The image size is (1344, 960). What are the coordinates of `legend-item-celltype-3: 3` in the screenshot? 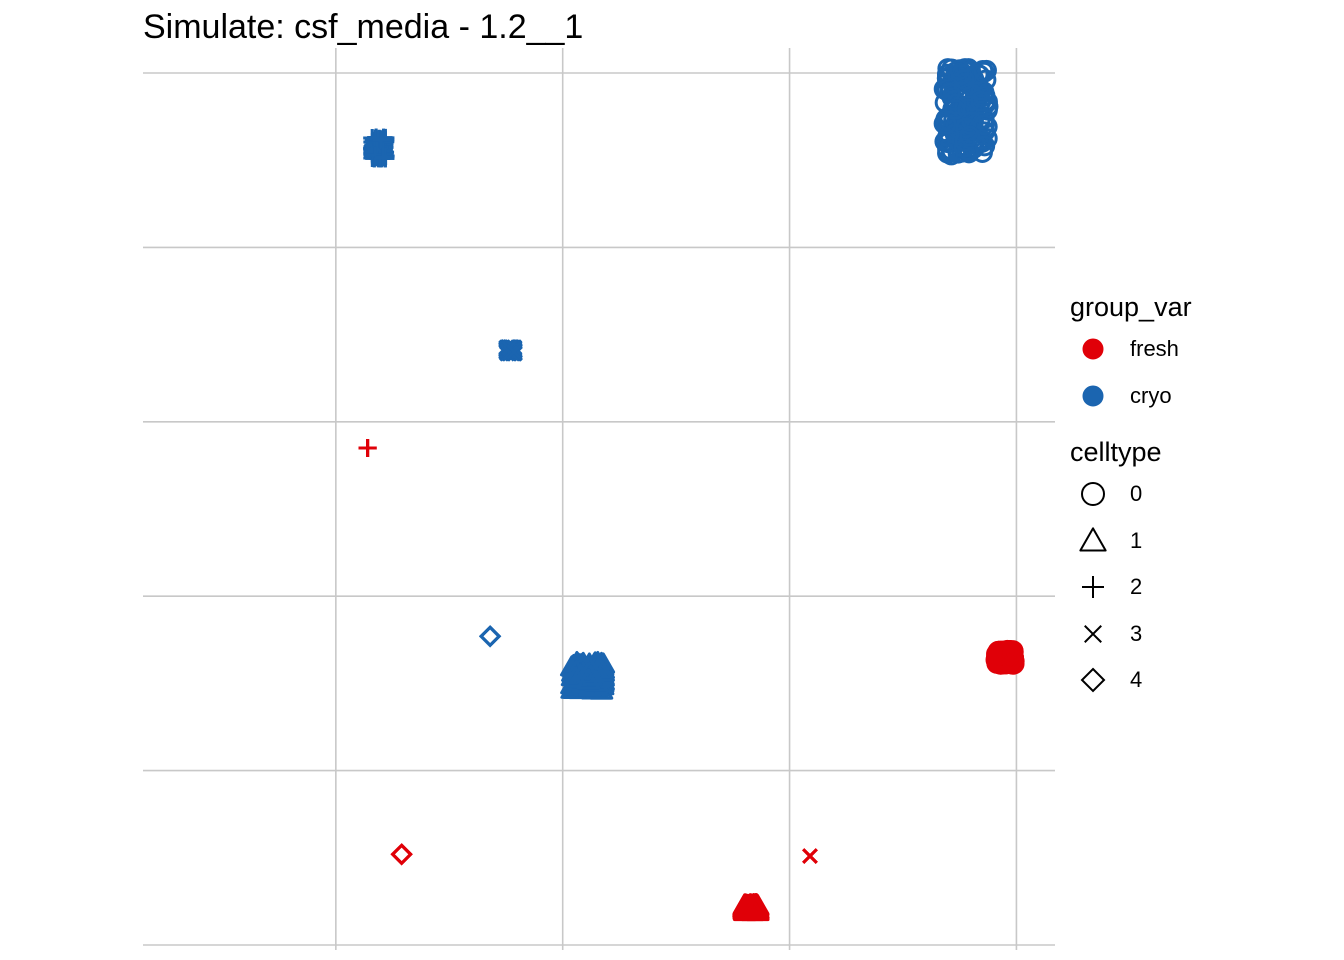 It's located at (1195, 634).